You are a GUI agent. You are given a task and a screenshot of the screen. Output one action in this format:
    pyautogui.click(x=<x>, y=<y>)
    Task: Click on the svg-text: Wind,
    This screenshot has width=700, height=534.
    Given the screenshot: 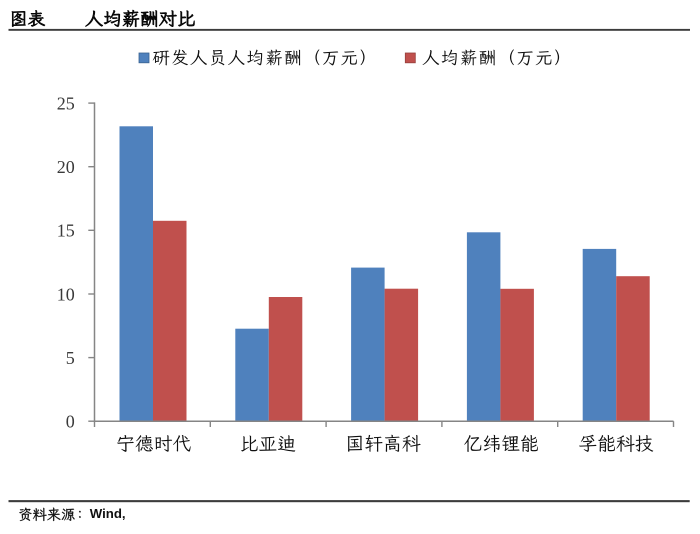 What is the action you would take?
    pyautogui.click(x=108, y=513)
    